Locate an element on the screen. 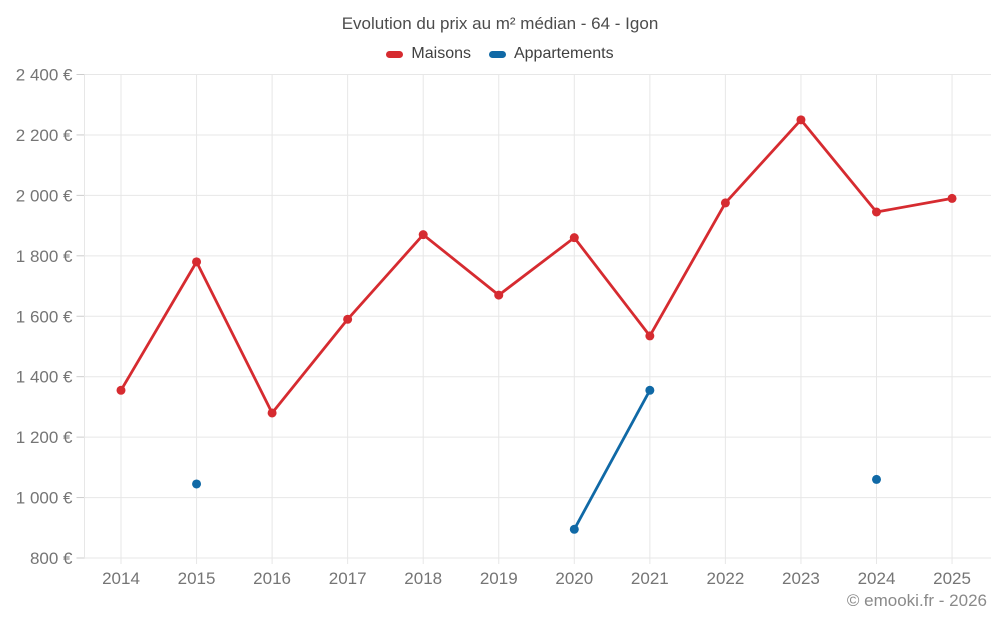 Image resolution: width=1000 pixels, height=625 pixels. y-tick-label: 2 000 € is located at coordinates (44, 195).